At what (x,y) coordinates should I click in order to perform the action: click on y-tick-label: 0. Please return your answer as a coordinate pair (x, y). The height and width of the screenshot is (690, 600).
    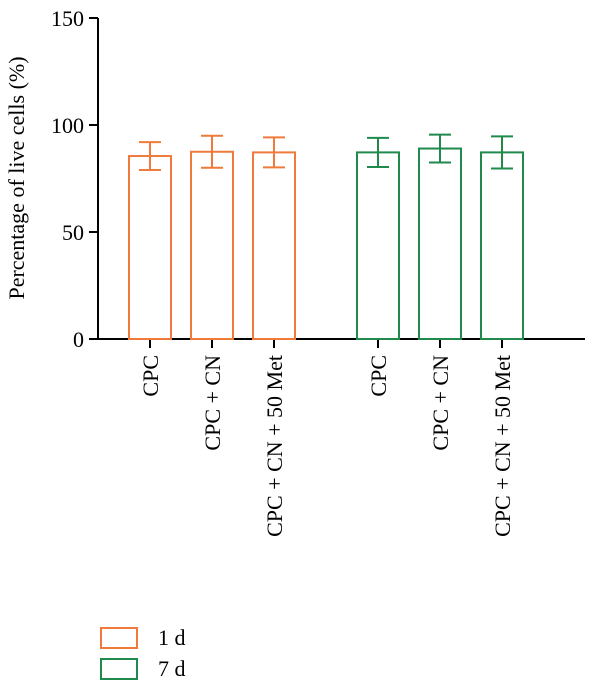
    Looking at the image, I should click on (78, 339).